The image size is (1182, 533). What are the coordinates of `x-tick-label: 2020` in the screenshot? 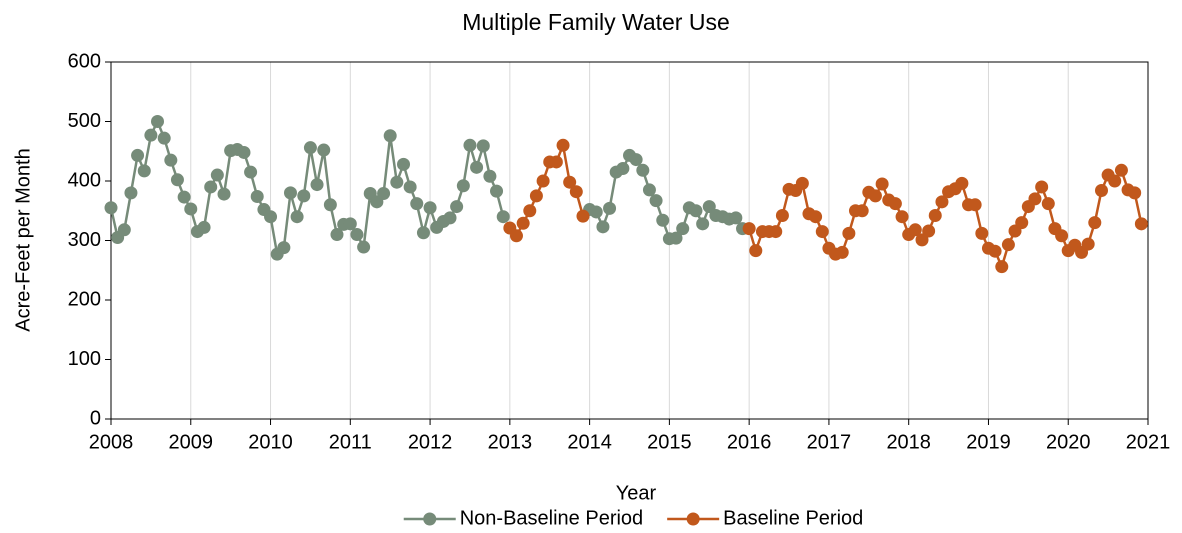 It's located at (1068, 442).